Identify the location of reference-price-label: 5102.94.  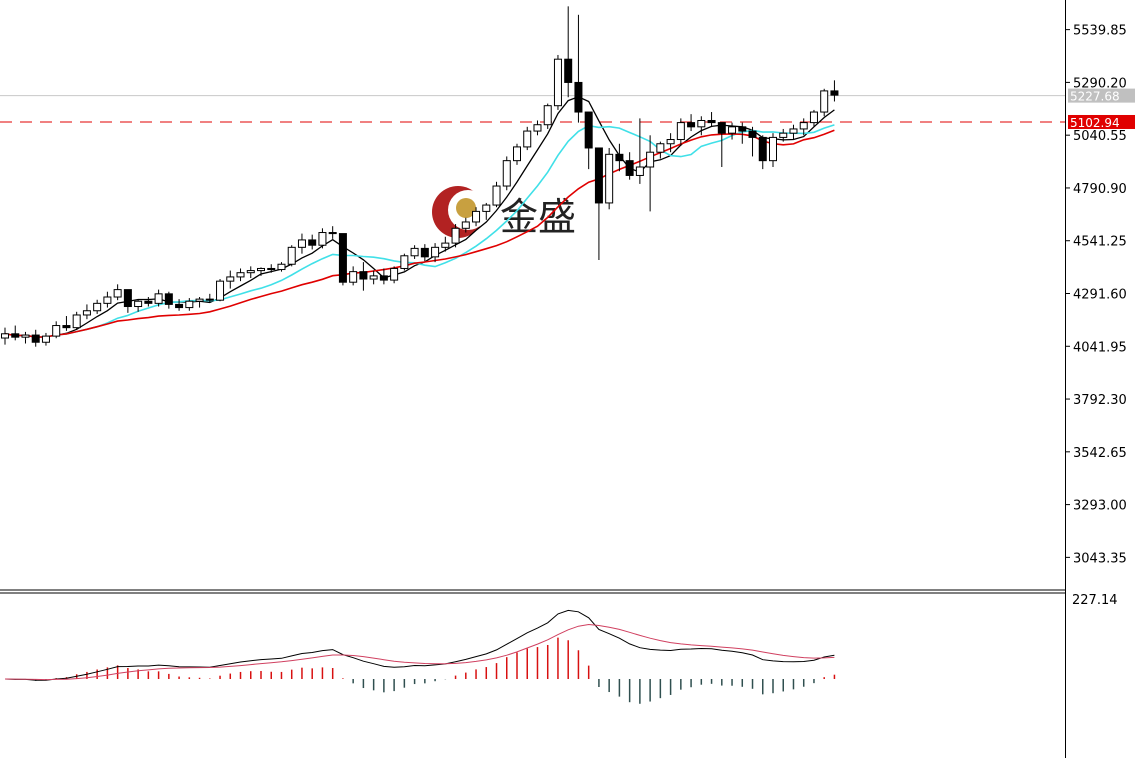
(1095, 123).